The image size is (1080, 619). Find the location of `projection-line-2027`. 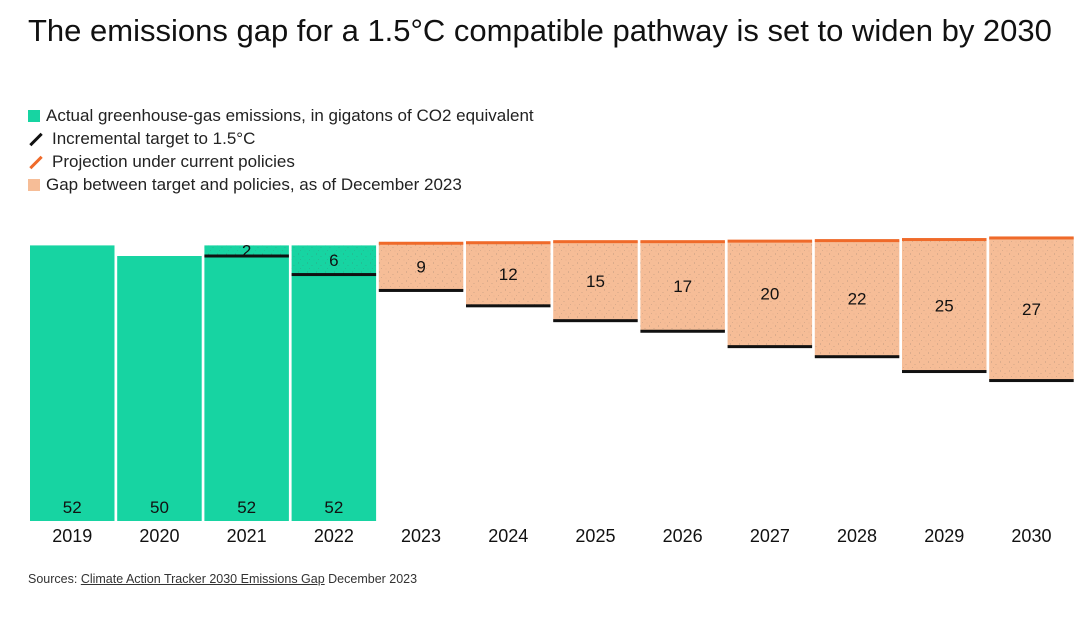

projection-line-2027 is located at coordinates (770, 241).